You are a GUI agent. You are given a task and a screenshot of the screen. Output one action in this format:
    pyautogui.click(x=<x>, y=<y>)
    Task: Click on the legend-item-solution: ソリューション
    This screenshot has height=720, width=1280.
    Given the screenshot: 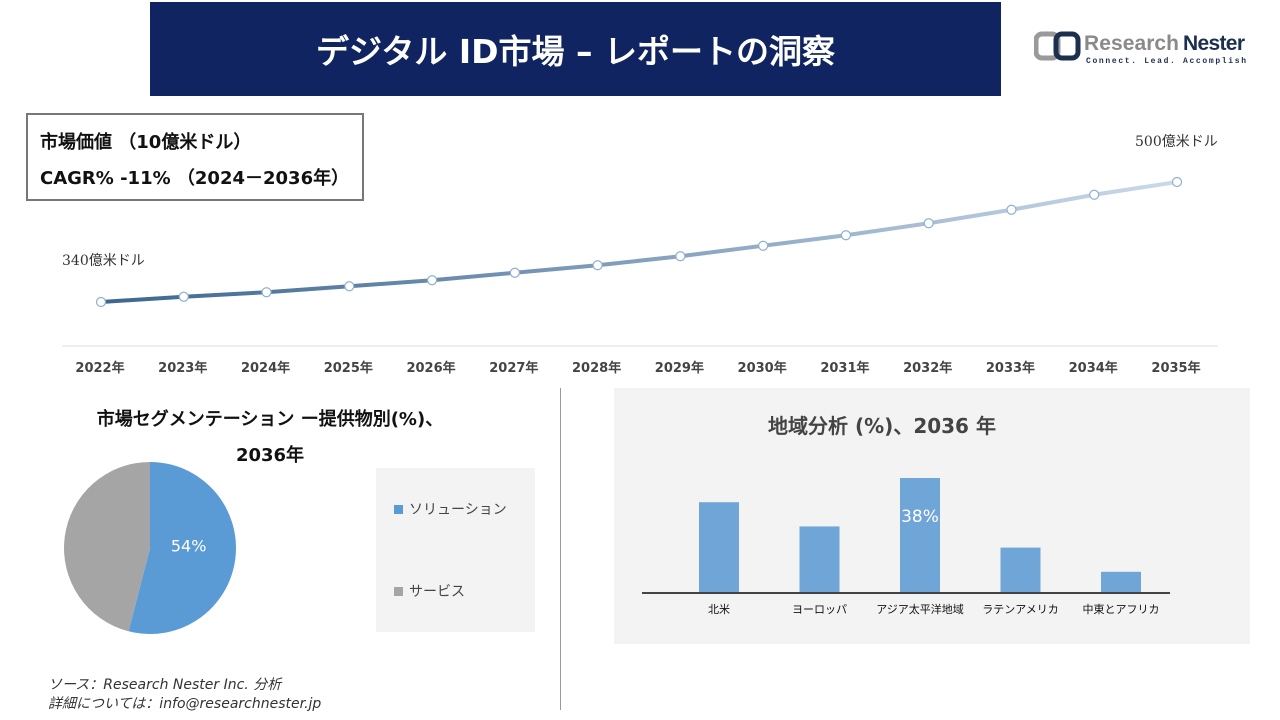 What is the action you would take?
    pyautogui.click(x=450, y=509)
    